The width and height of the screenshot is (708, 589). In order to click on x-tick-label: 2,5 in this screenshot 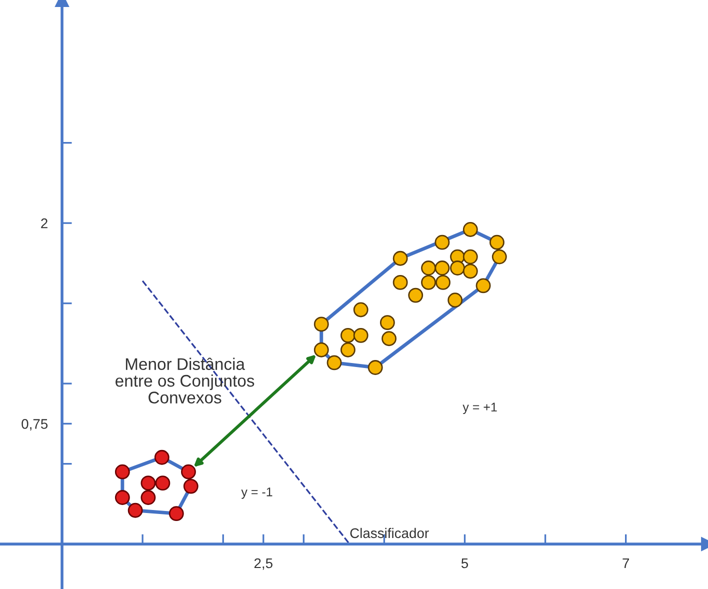, I will do `click(263, 564)`.